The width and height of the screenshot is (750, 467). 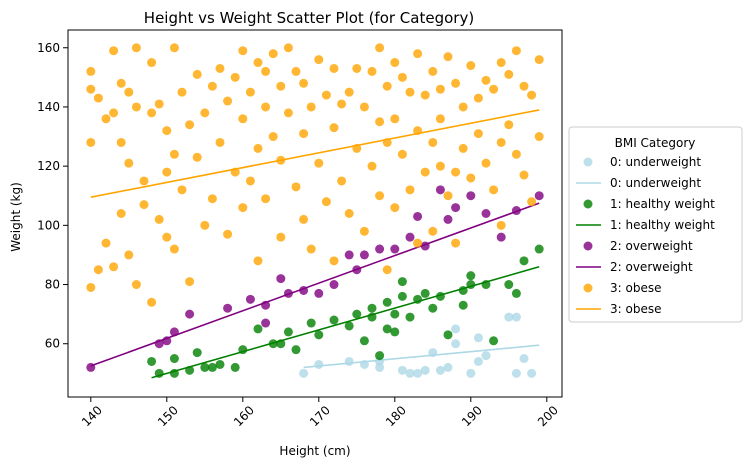 What do you see at coordinates (662, 225) in the screenshot?
I see `legend-label-fit-1: 1: healthy weight` at bounding box center [662, 225].